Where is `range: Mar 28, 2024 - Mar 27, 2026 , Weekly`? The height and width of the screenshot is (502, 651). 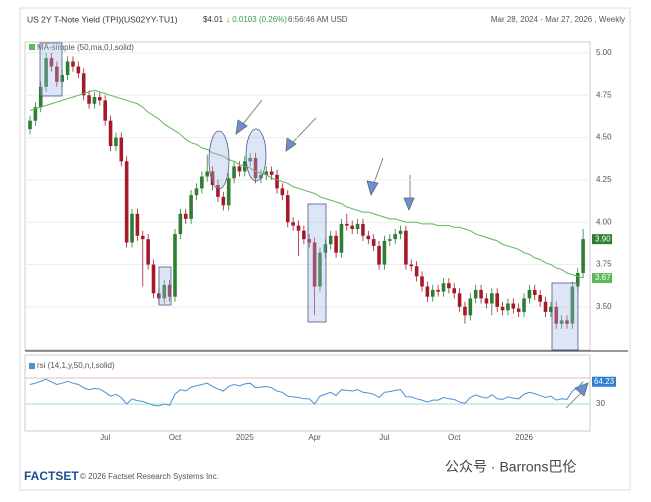 range: Mar 28, 2024 - Mar 27, 2026 , Weekly is located at coordinates (558, 19).